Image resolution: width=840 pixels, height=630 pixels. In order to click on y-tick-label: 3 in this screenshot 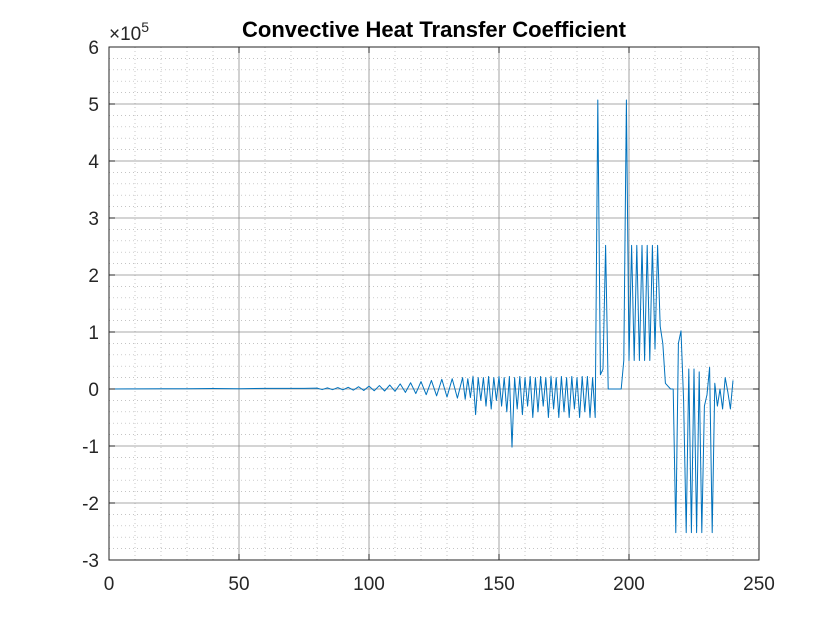, I will do `click(93, 219)`.